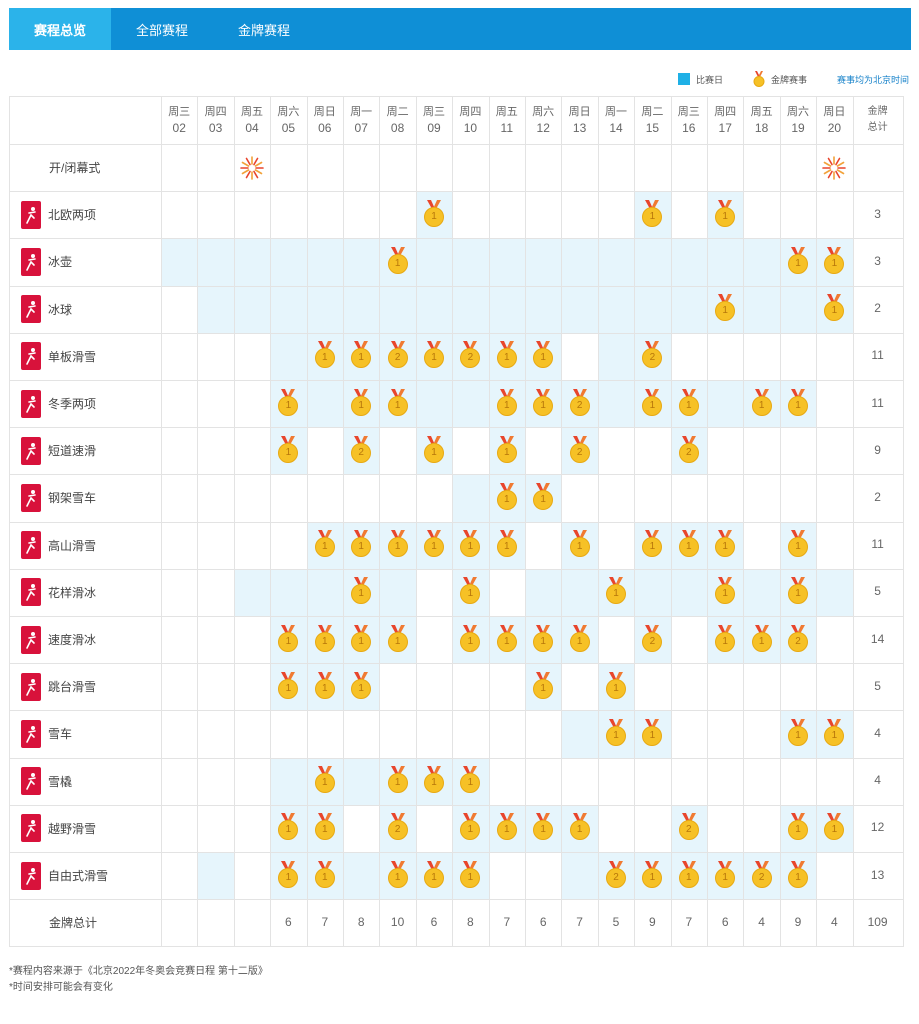 The height and width of the screenshot is (1024, 919). I want to click on day-date: 20, so click(834, 128).